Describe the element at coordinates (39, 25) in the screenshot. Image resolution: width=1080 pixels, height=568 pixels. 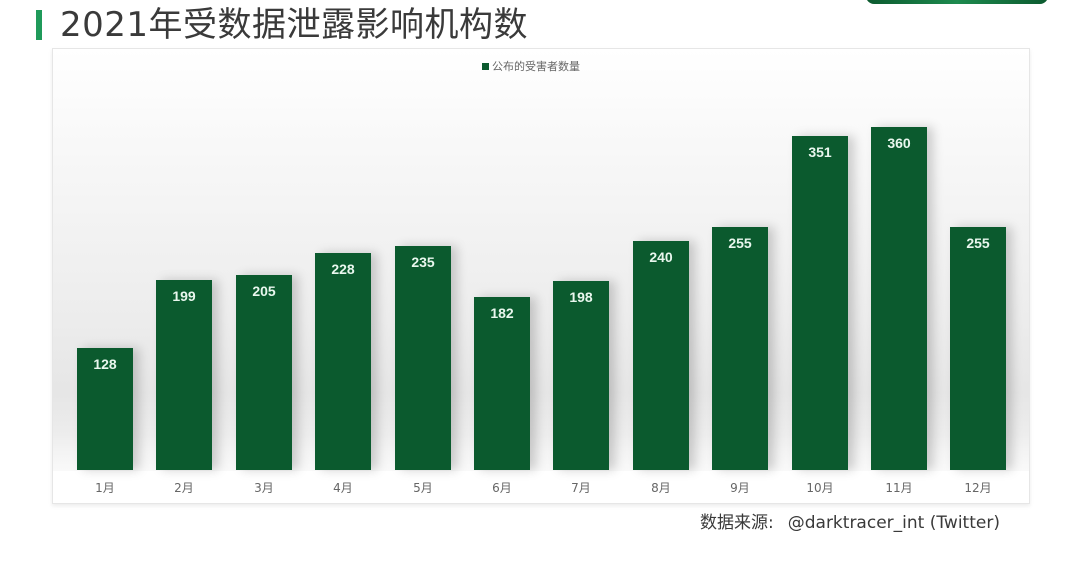
I see `title-accent-bar` at that location.